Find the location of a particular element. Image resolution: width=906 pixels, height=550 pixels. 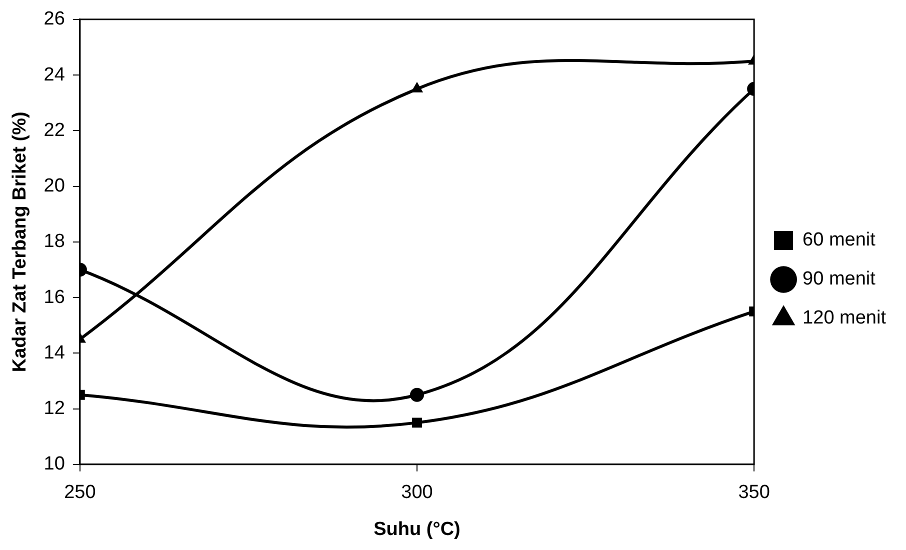

x-tick-label: 250 is located at coordinates (80, 493).